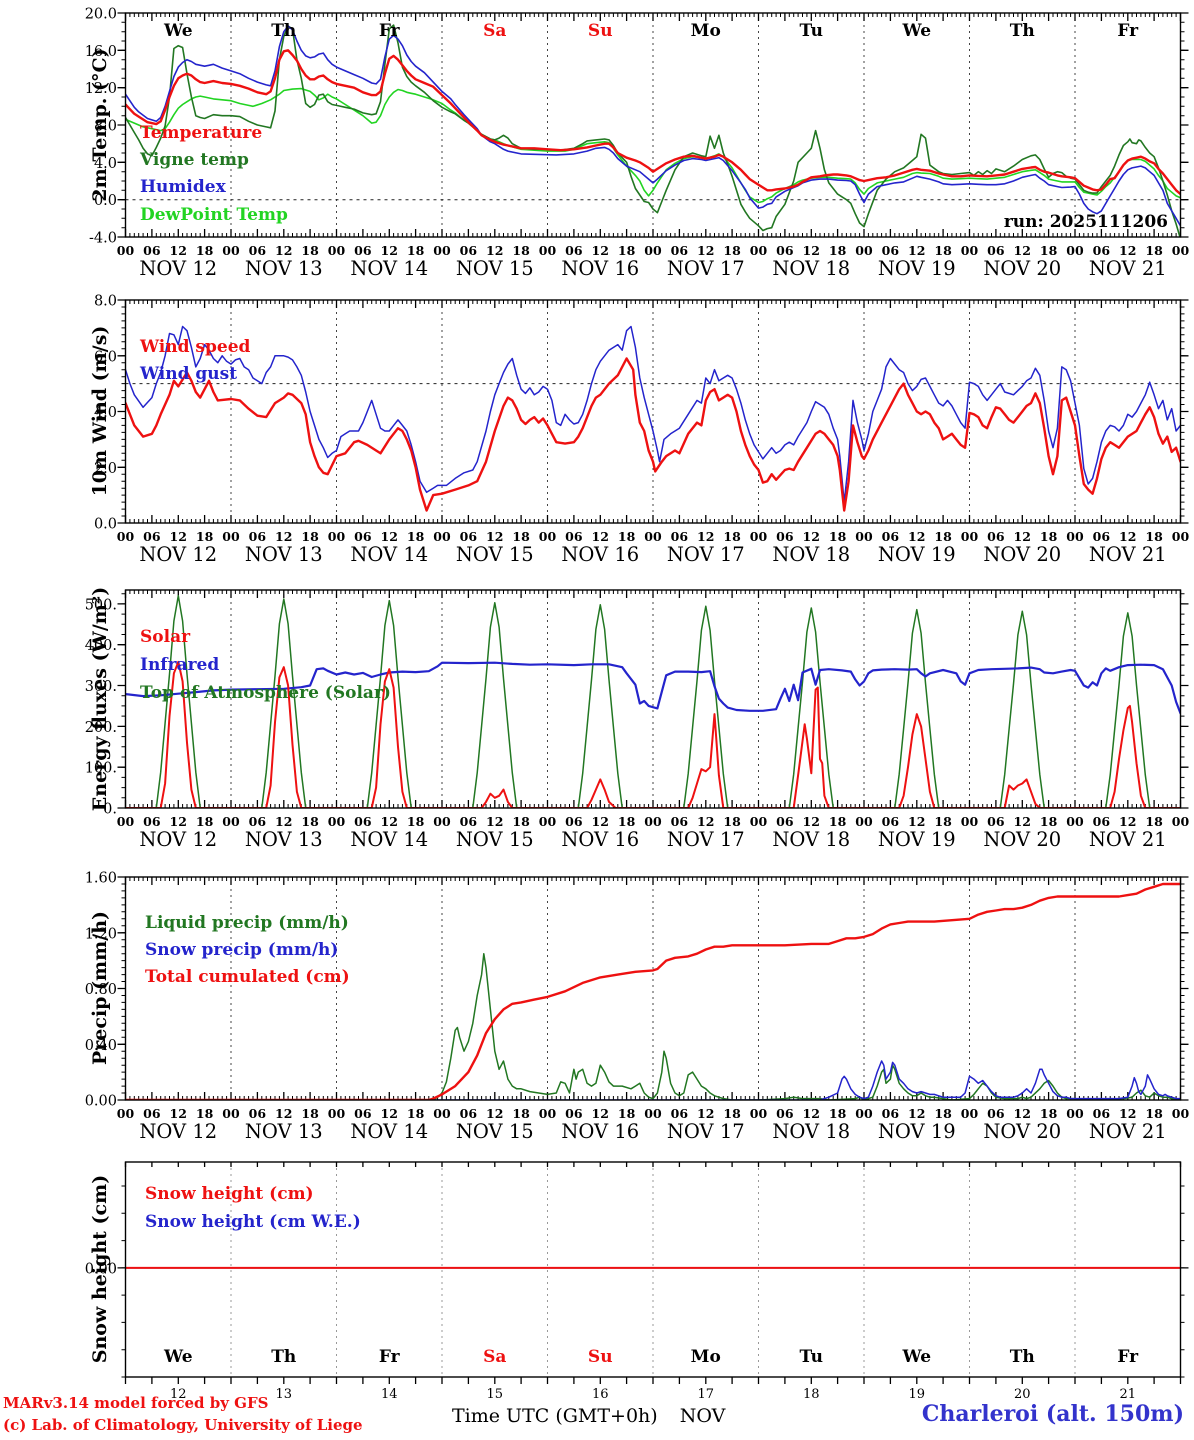 The height and width of the screenshot is (1440, 1194). What do you see at coordinates (702, 1416) in the screenshot?
I see `month-label: NOV` at bounding box center [702, 1416].